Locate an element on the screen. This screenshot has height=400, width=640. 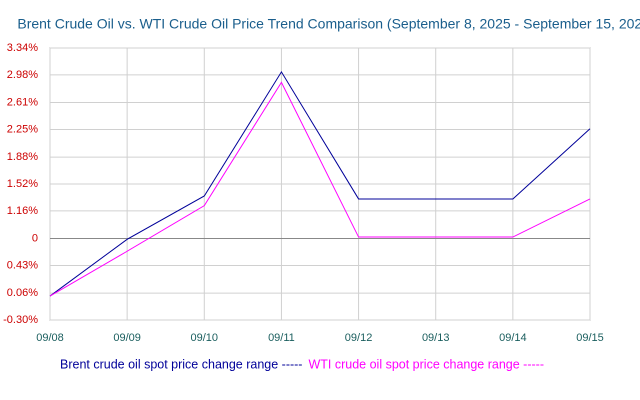
x-tick-label: 09/12 is located at coordinates (359, 338).